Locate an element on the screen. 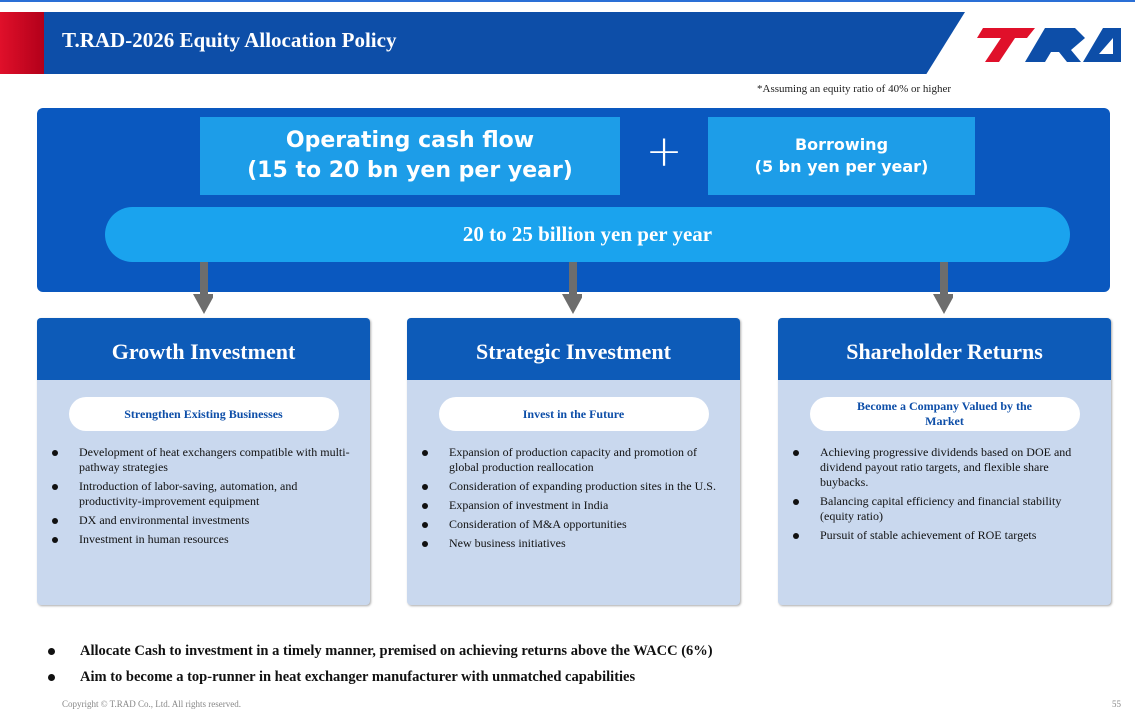  column-title: Shareholder Returns is located at coordinates (944, 349).